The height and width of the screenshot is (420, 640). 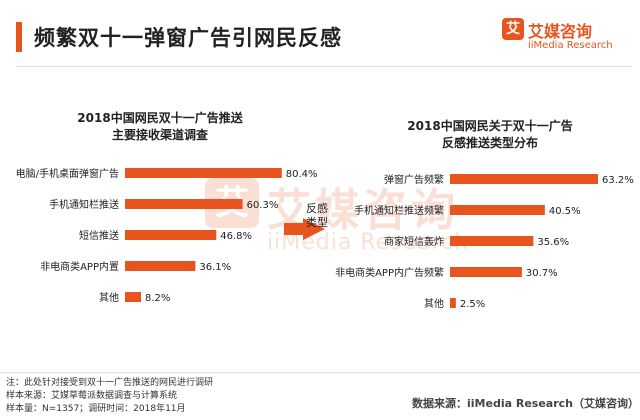 What do you see at coordinates (96, 409) in the screenshot?
I see `footer-note: 样本量：N=1357；调研时间：2018年11月` at bounding box center [96, 409].